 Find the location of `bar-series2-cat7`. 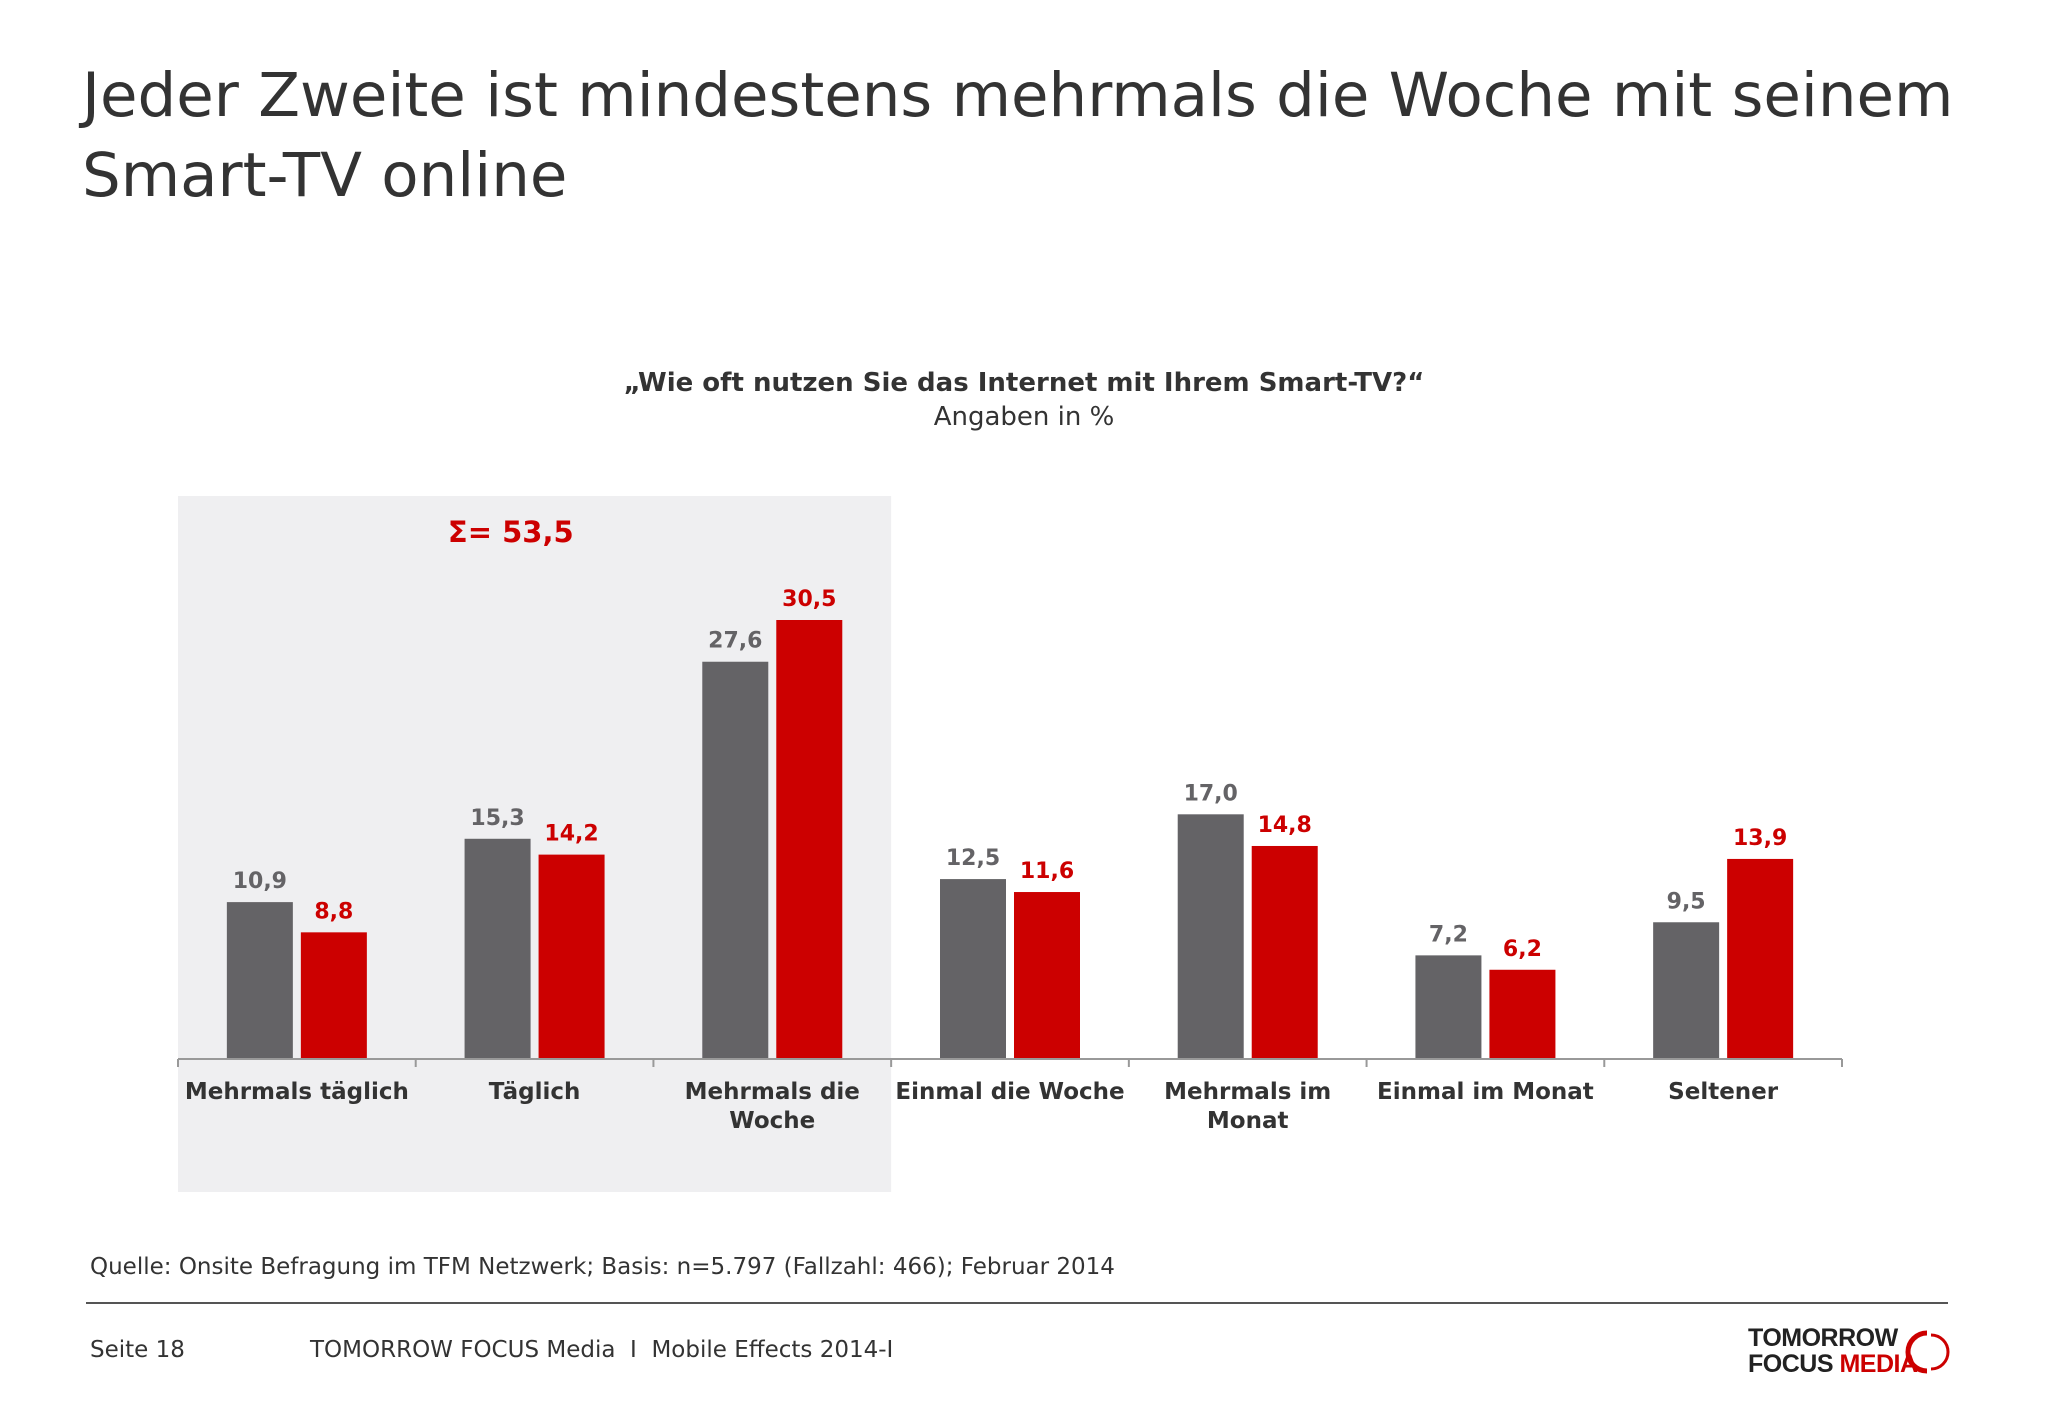

bar-series2-cat7 is located at coordinates (1760, 958).